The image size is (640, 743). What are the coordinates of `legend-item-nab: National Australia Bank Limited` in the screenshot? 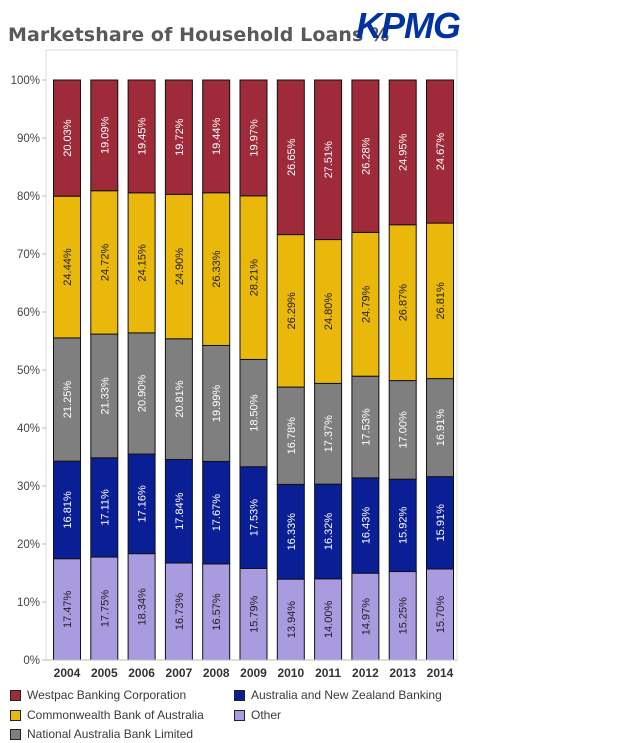 It's located at (101, 734).